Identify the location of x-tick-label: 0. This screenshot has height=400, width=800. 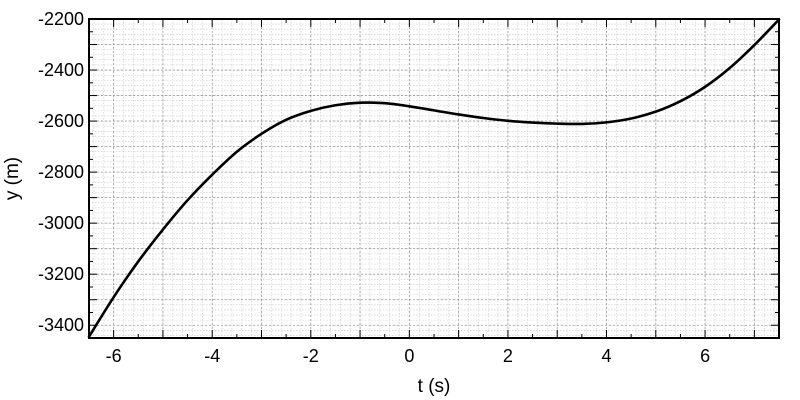
(409, 356).